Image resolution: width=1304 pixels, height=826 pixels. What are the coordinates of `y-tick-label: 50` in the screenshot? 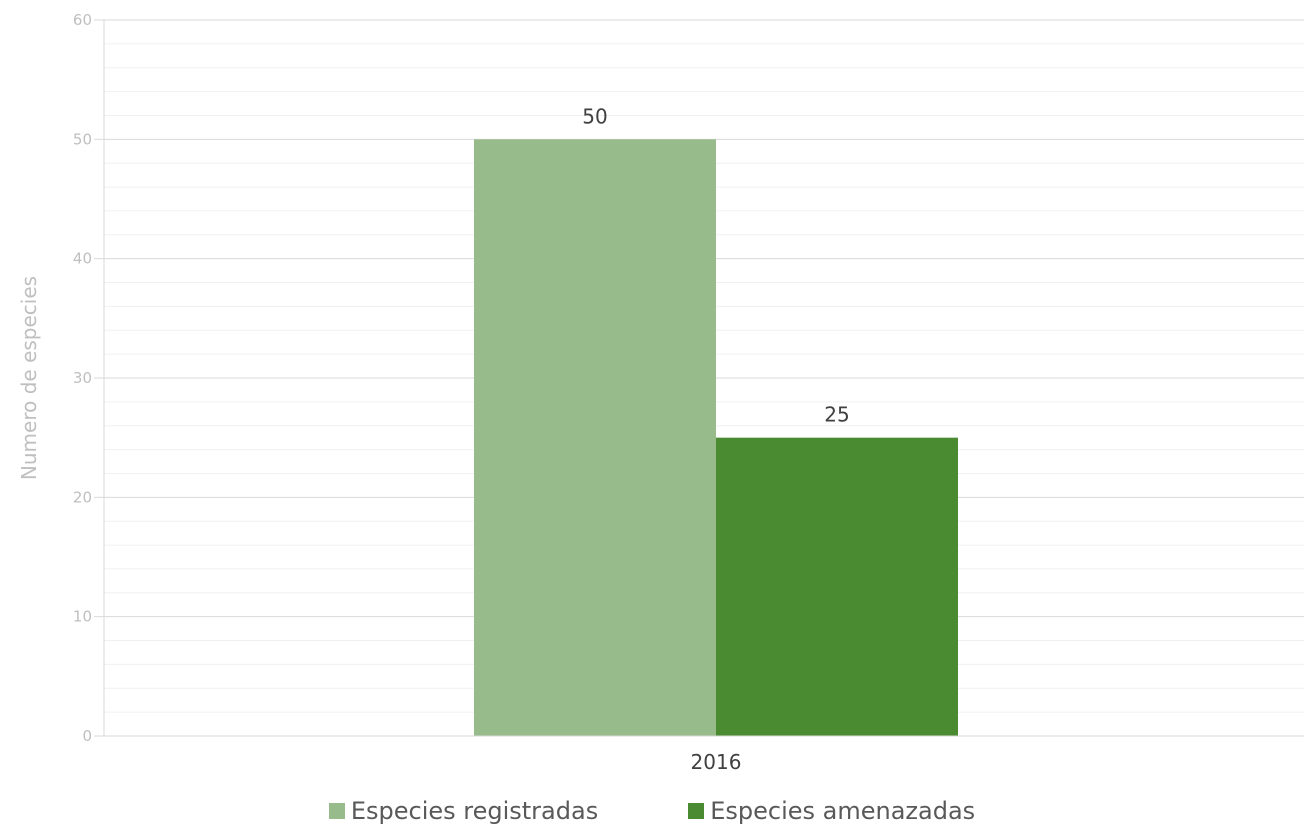 It's located at (82, 139).